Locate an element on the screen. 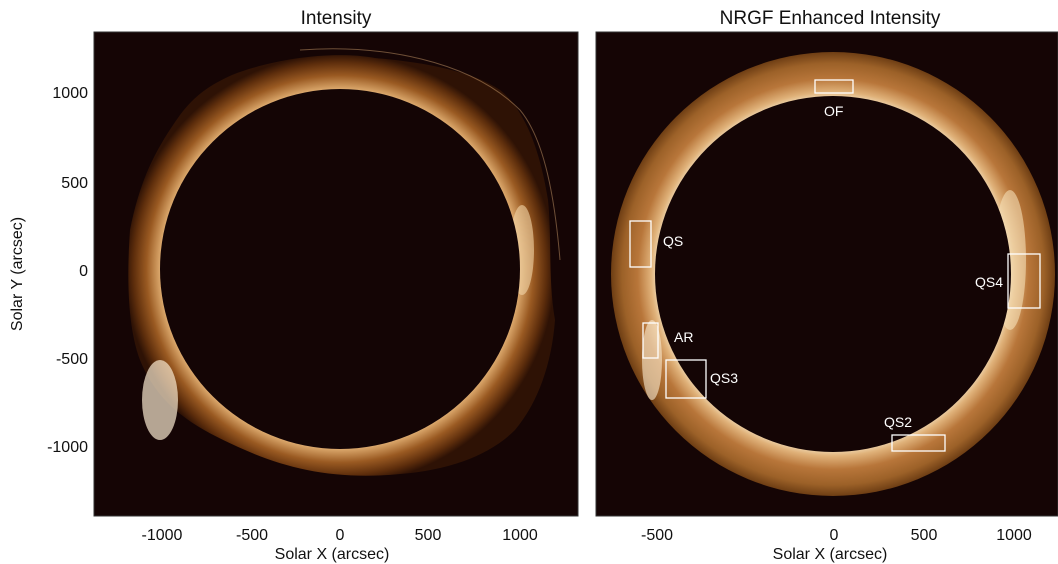 This screenshot has height=564, width=1058. y-tick-label: 0 is located at coordinates (83, 271).